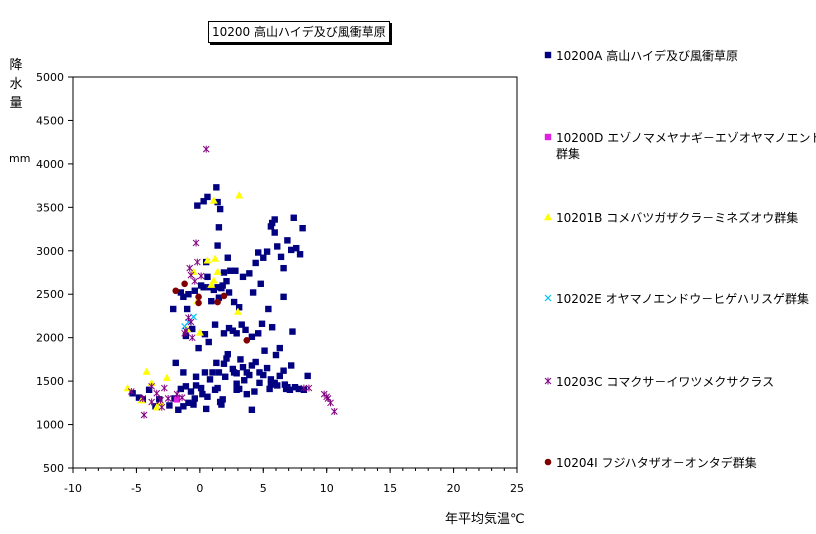 This screenshot has width=816, height=534. I want to click on y-tick-label: 2500, so click(50, 294).